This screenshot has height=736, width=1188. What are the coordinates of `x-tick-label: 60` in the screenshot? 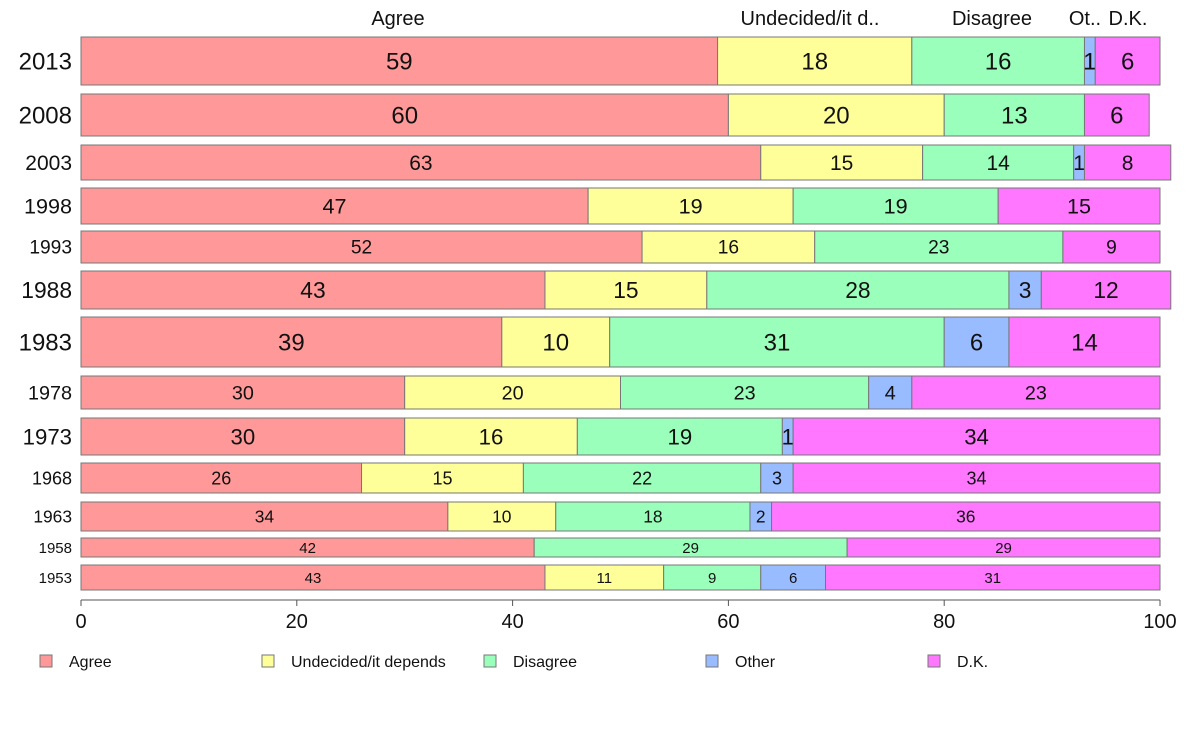 It's located at (728, 622).